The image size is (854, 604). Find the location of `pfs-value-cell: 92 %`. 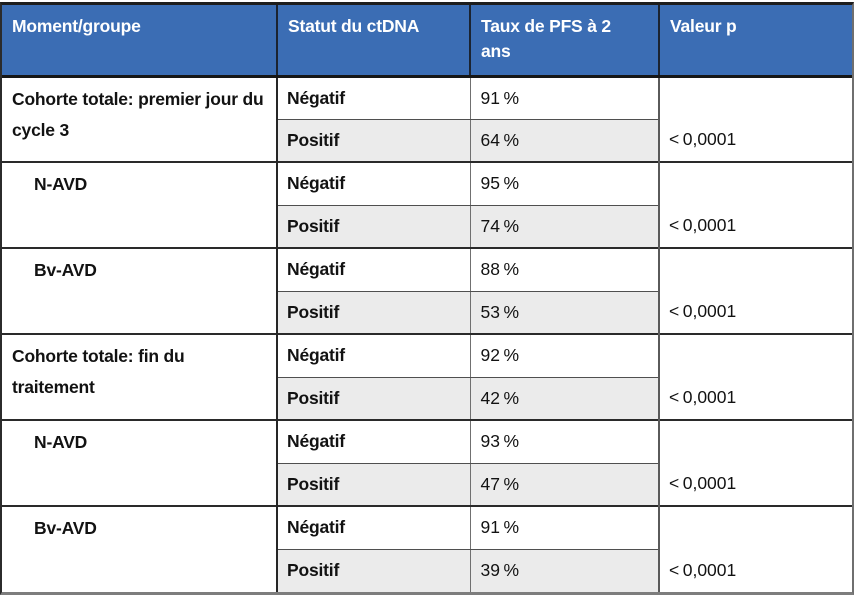

pfs-value-cell: 92 % is located at coordinates (565, 355).